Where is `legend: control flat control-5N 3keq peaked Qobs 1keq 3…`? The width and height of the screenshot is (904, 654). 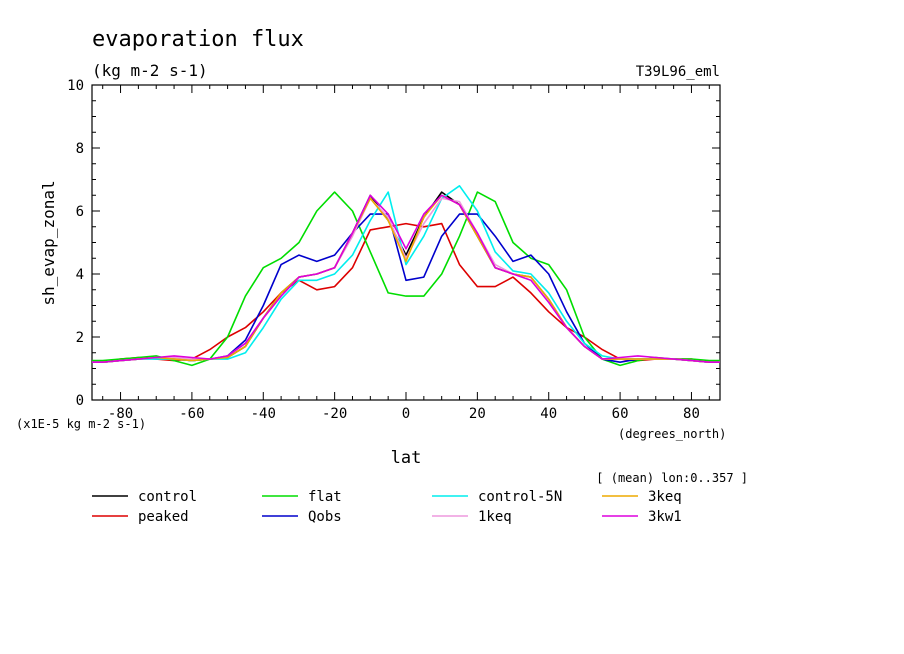 legend: control flat control-5N 3keq peaked Qobs 1keq 3… is located at coordinates (387, 507).